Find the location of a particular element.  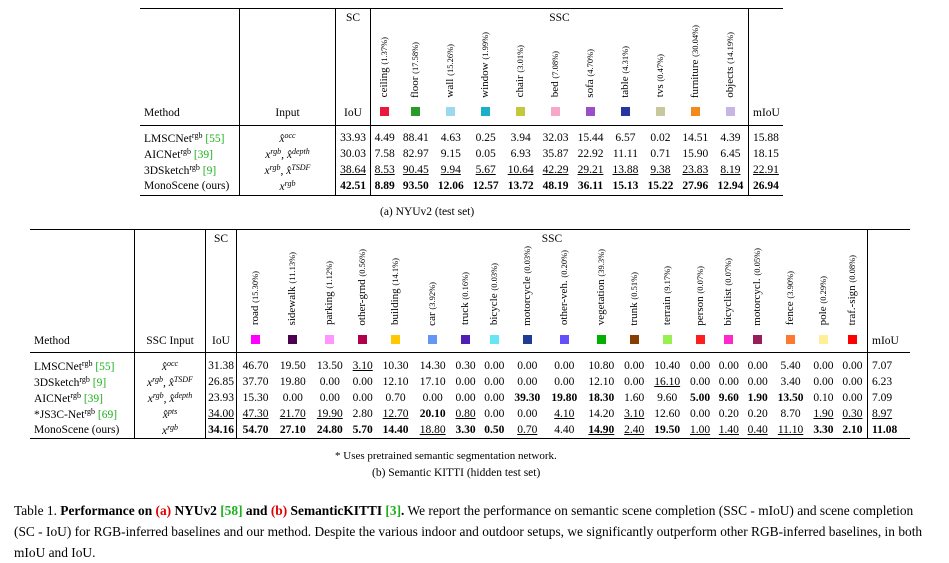

caption-cite-nyuv2: [58] is located at coordinates (231, 510).